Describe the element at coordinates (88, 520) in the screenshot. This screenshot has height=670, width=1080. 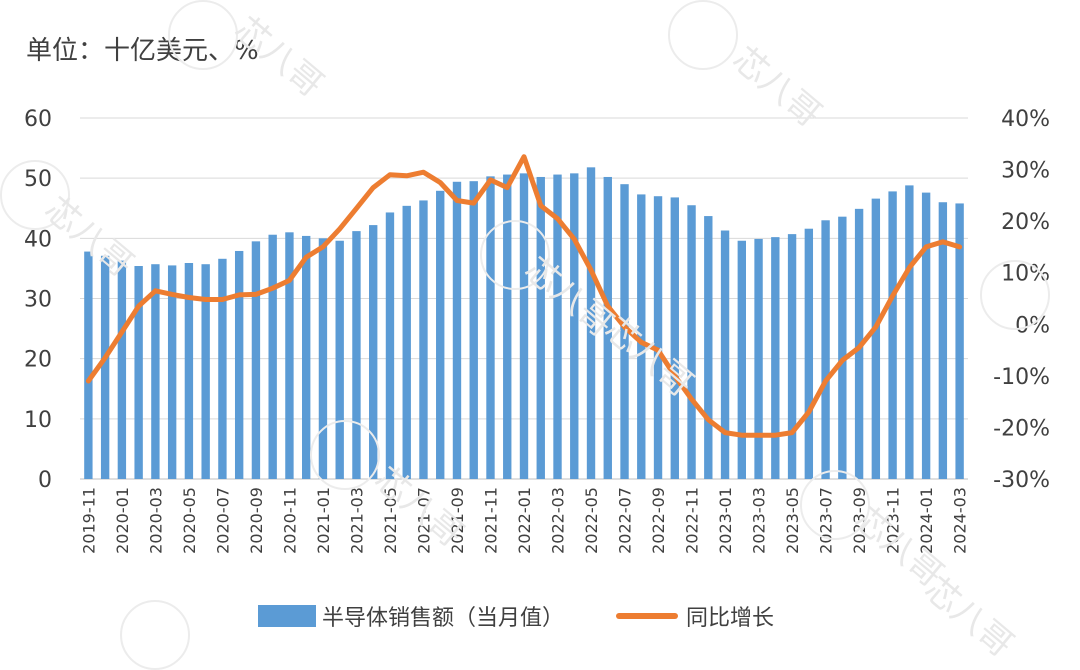
I see `x-axis-tick-label: 2019-11` at that location.